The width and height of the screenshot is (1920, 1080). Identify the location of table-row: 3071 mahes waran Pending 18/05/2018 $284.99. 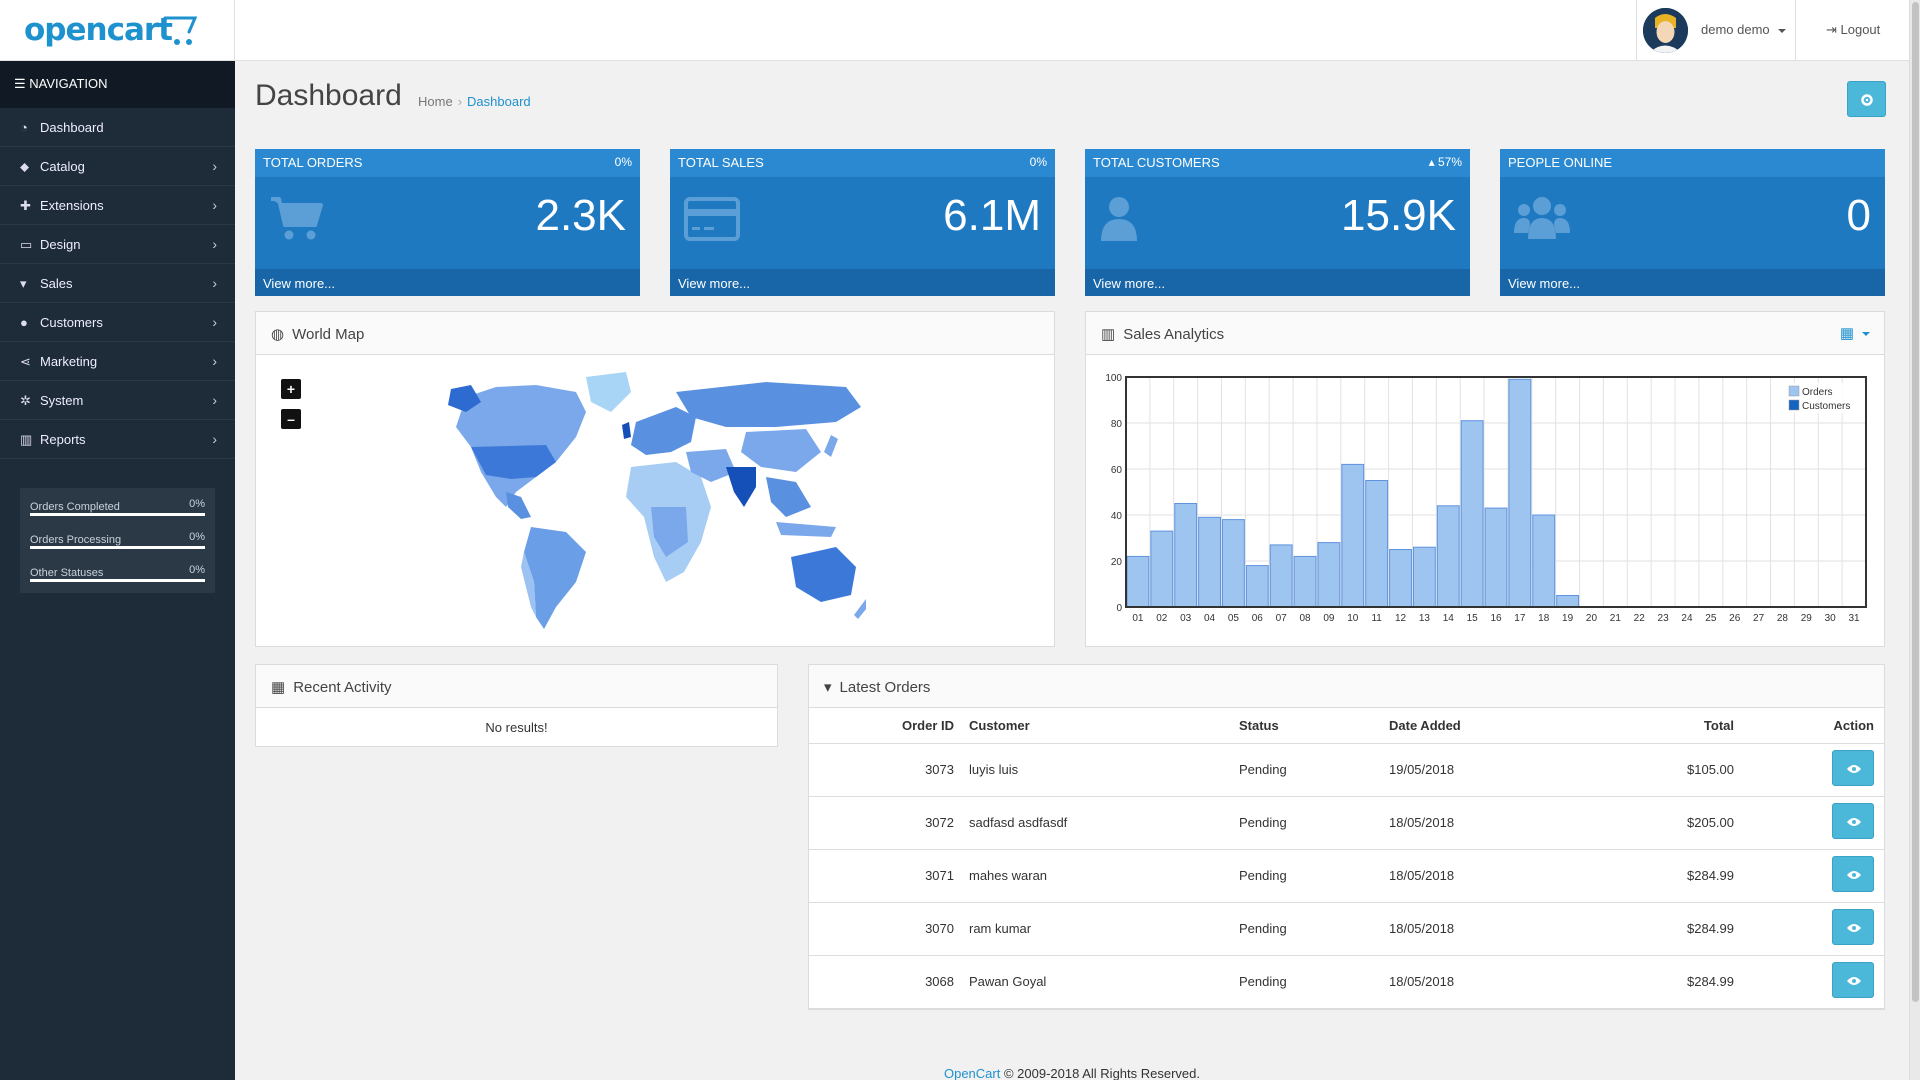
(1346, 876).